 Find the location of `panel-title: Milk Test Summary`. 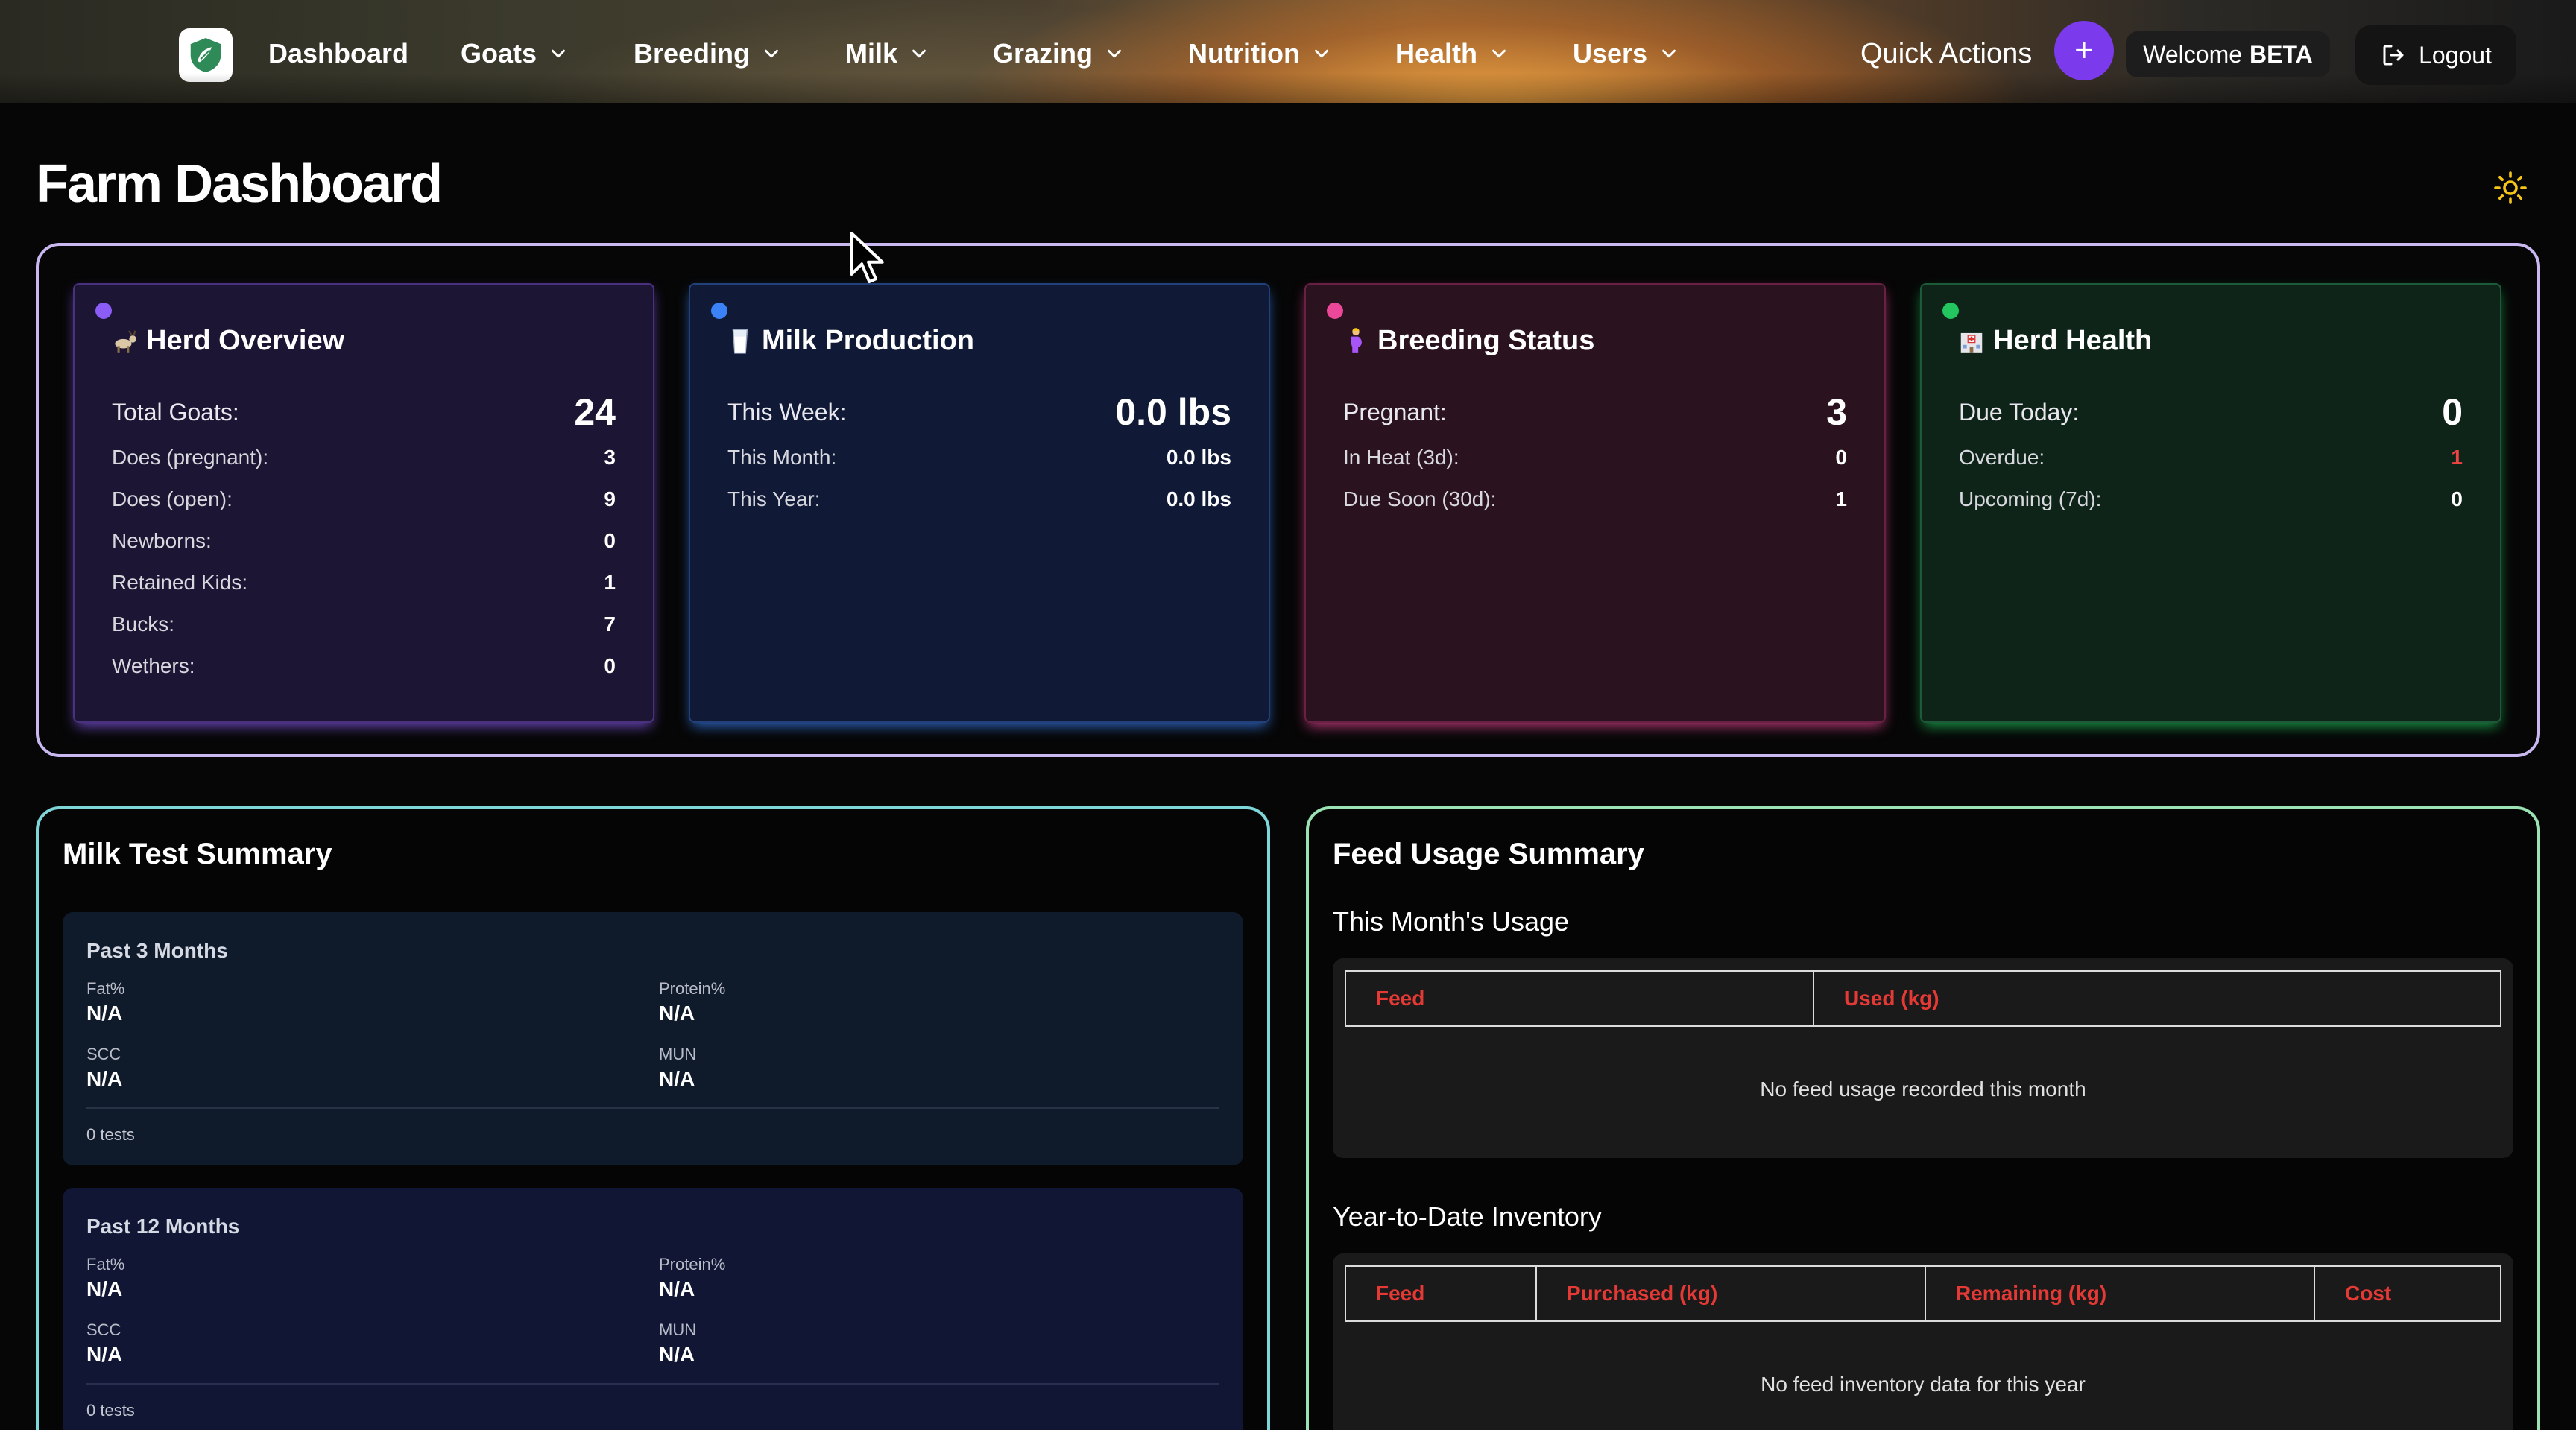

panel-title: Milk Test Summary is located at coordinates (198, 854).